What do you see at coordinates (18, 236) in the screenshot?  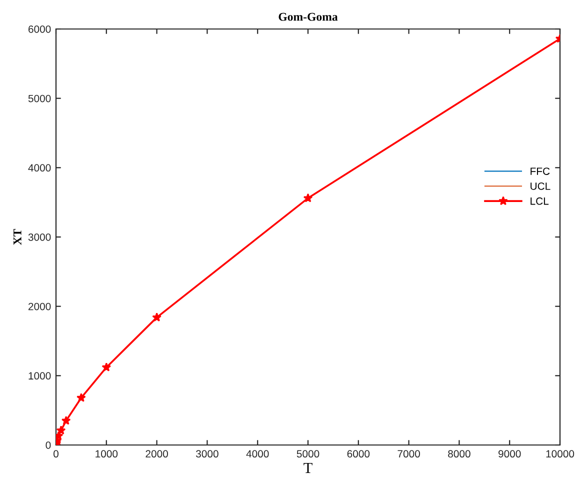 I see `y-axis-title: XT` at bounding box center [18, 236].